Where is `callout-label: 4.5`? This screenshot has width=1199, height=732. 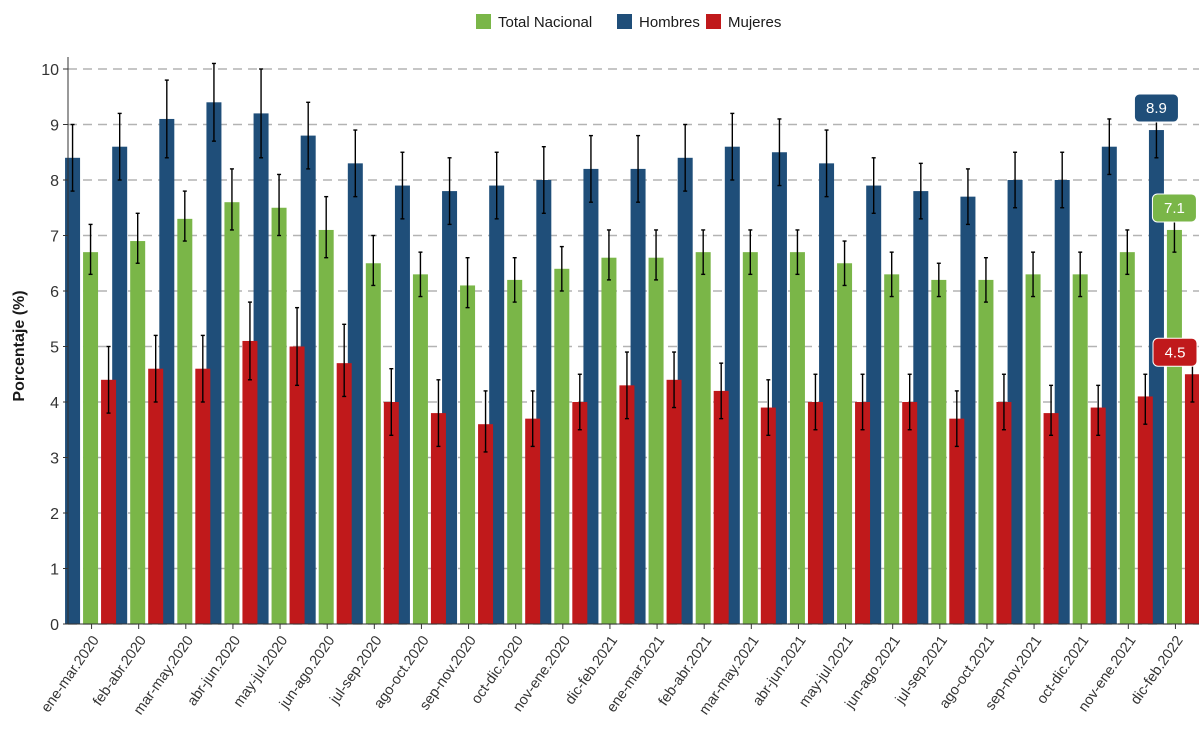 callout-label: 4.5 is located at coordinates (1175, 352).